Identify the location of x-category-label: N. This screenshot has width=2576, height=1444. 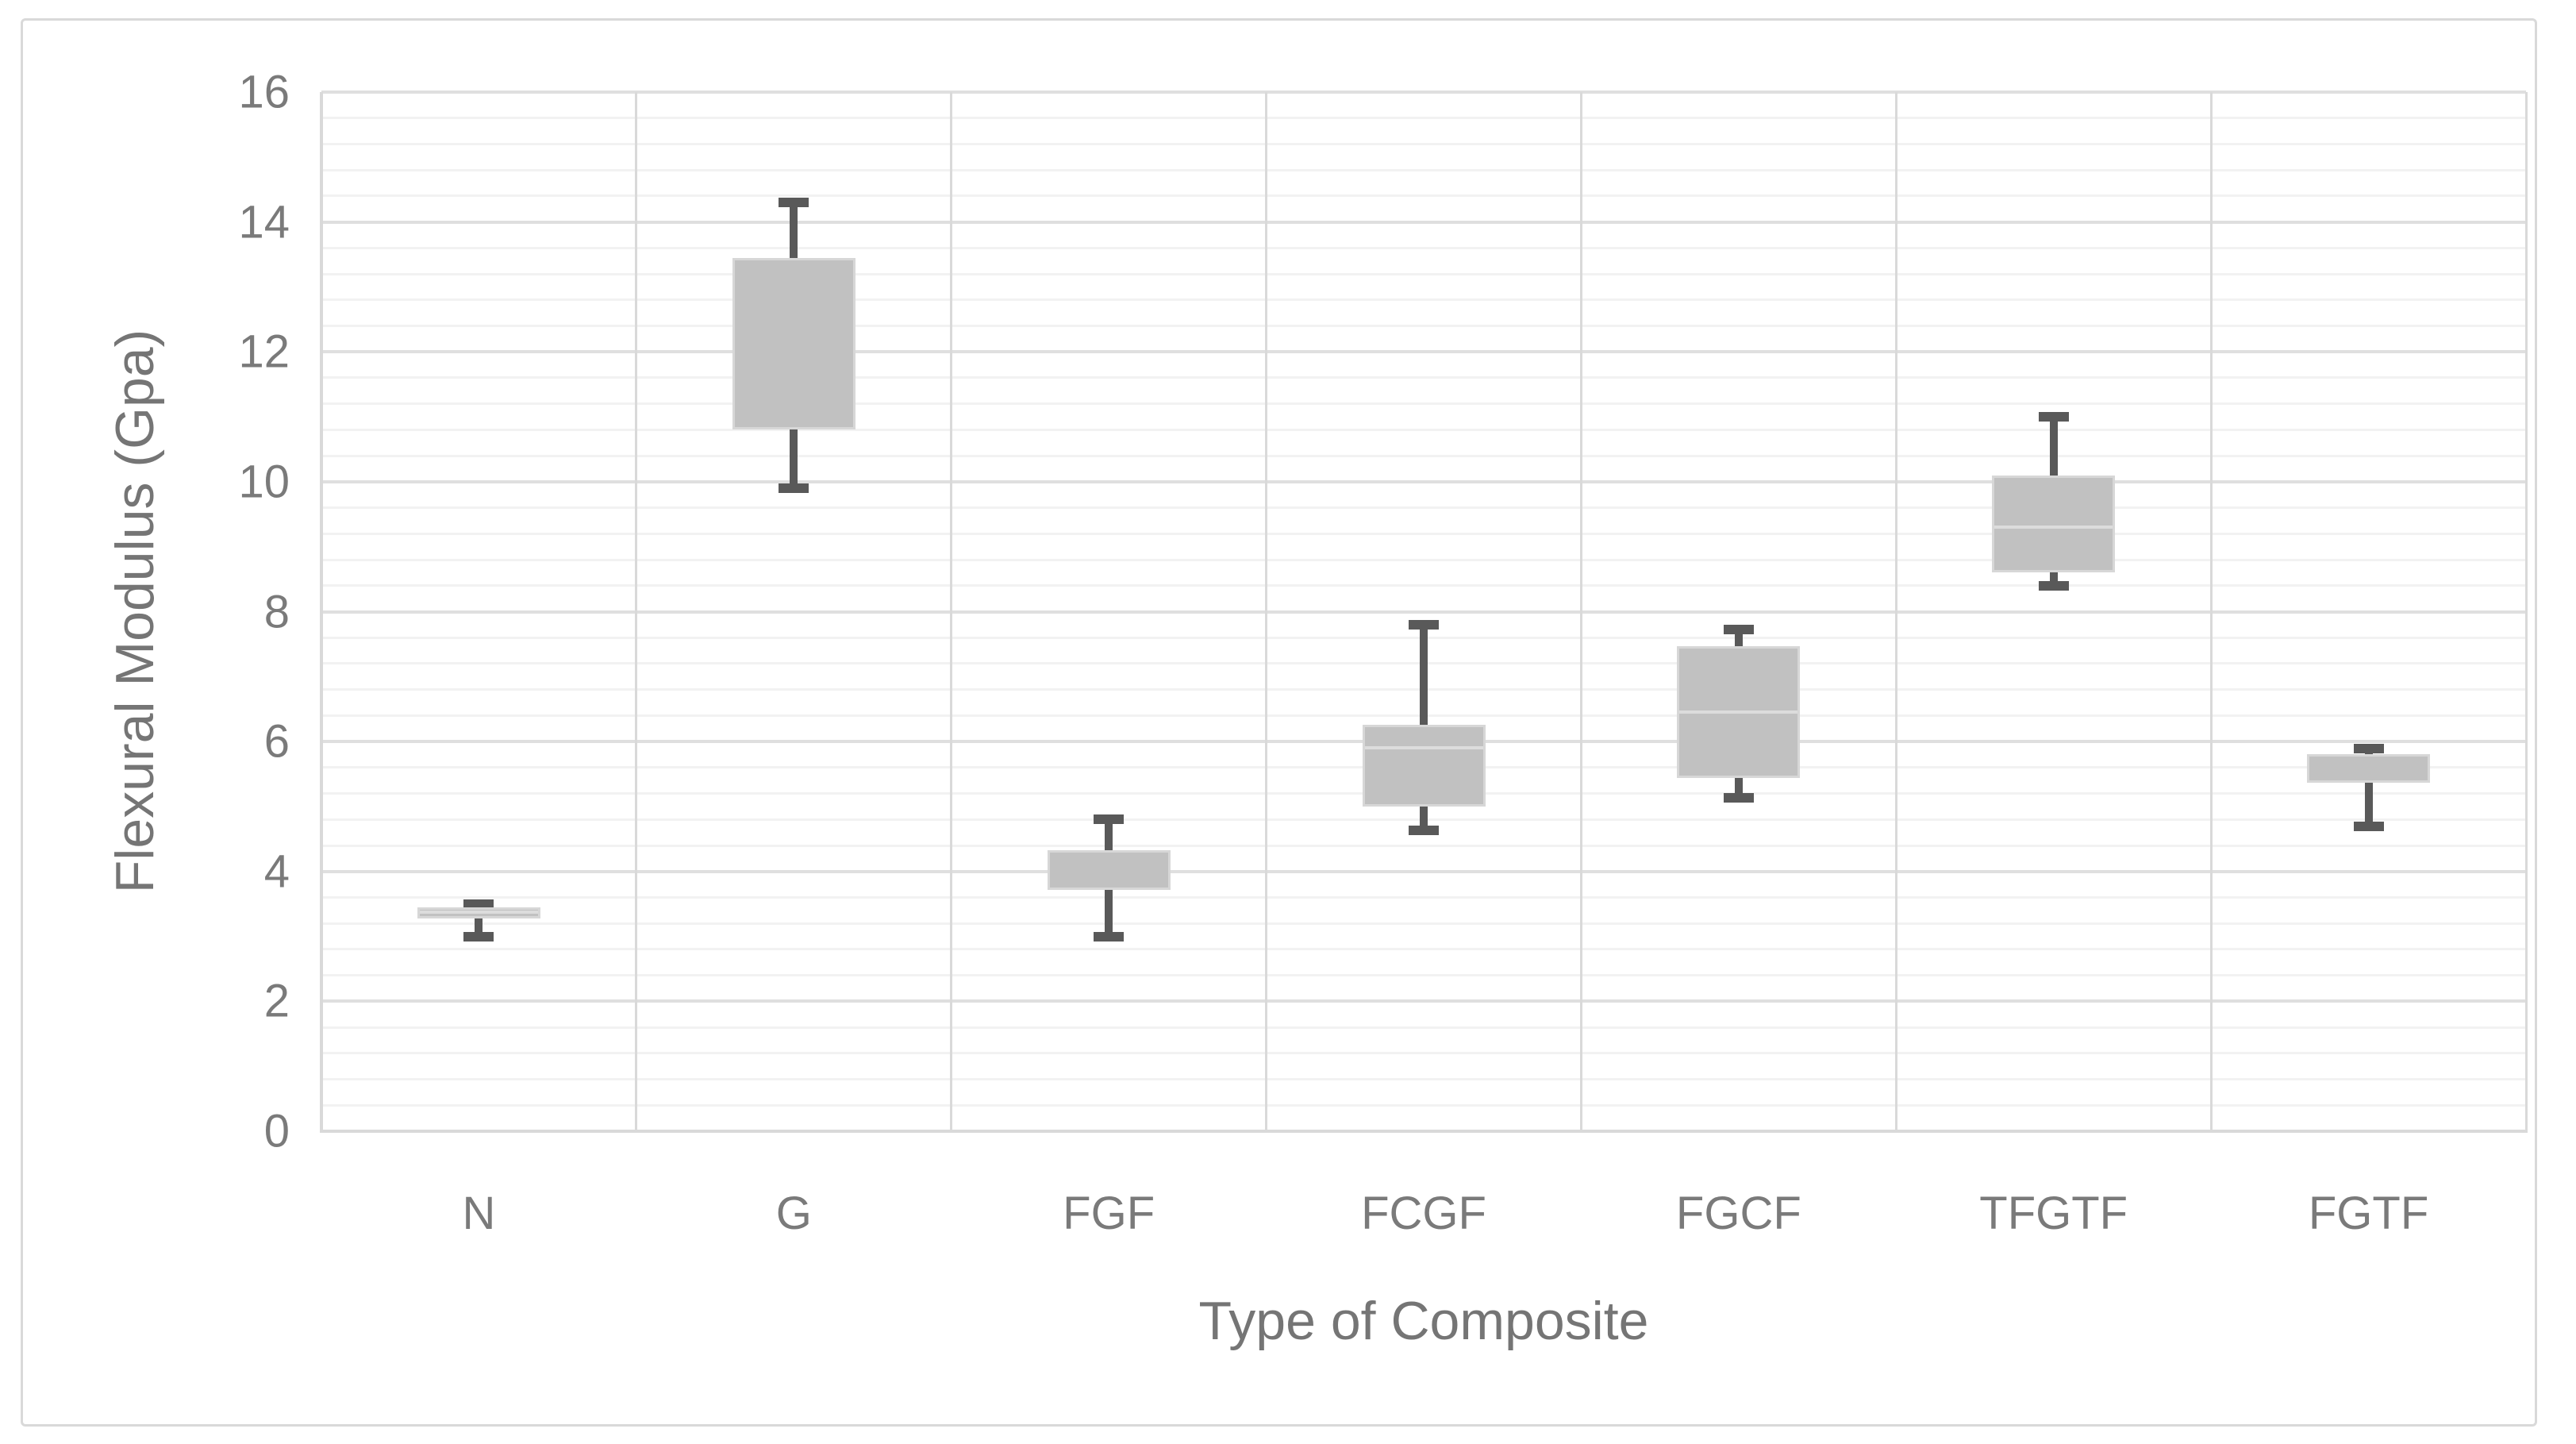
(479, 1213).